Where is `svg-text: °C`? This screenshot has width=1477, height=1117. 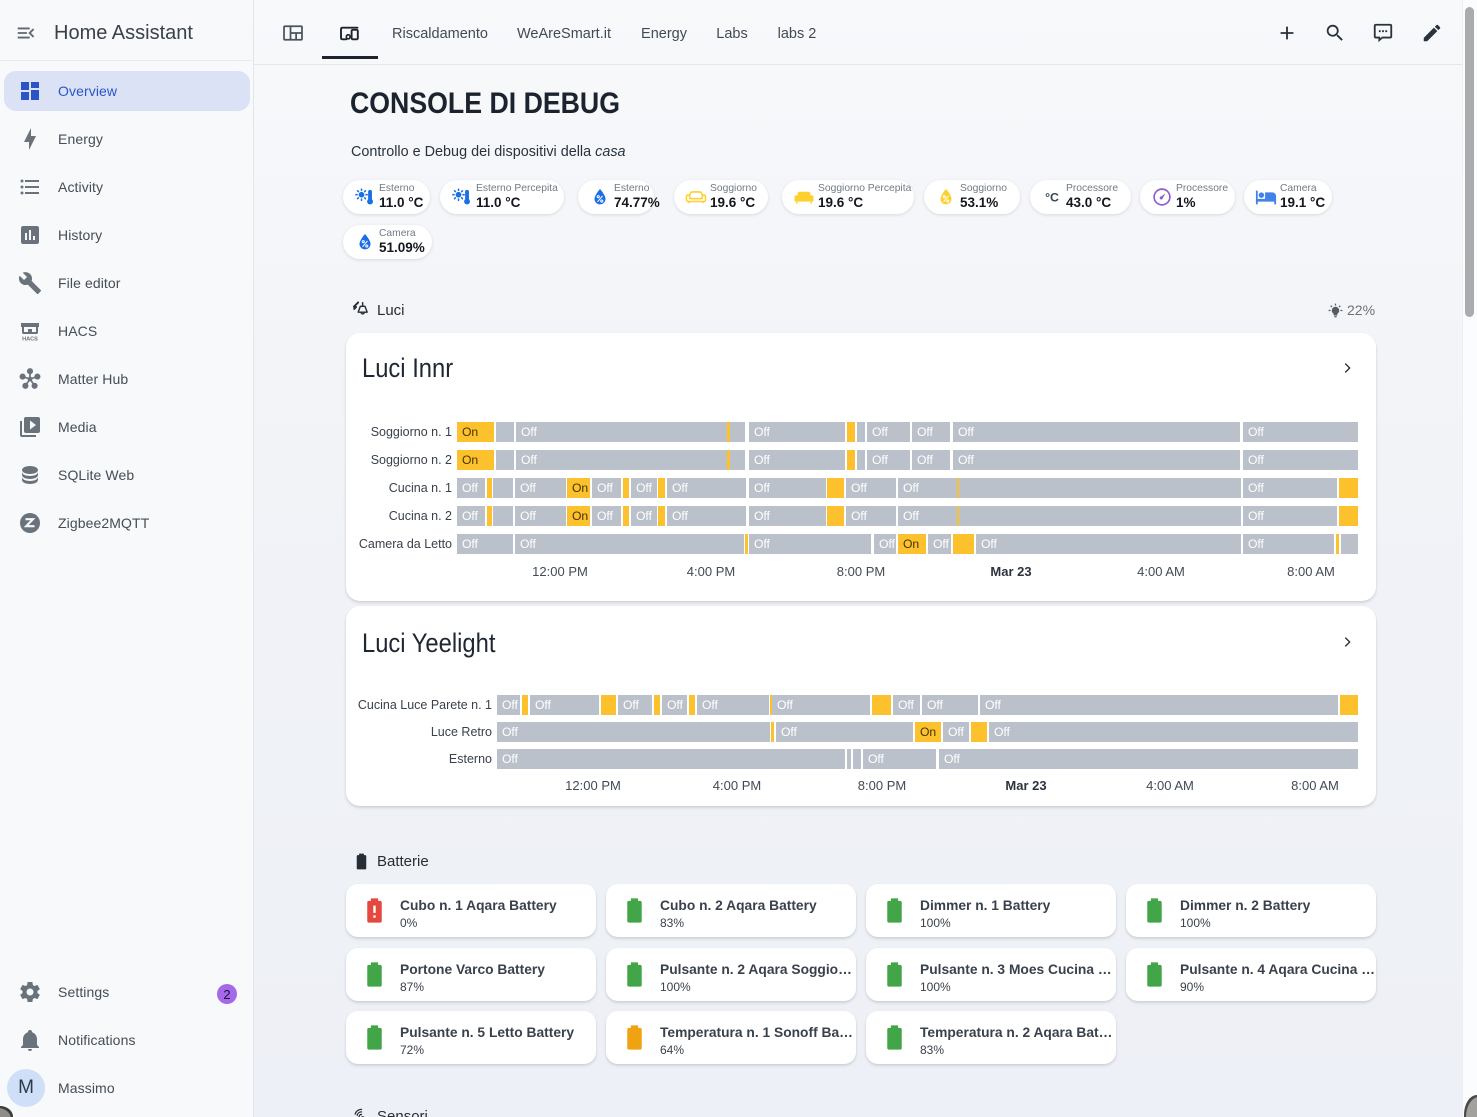 svg-text: °C is located at coordinates (1052, 198).